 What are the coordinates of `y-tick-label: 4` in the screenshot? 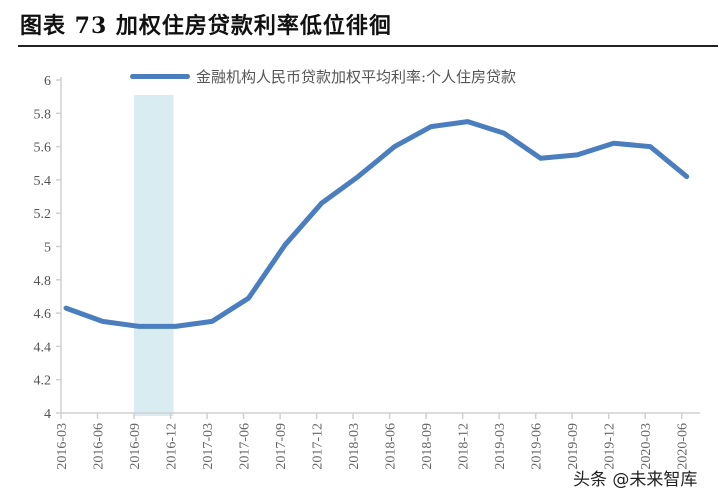 It's located at (47, 414).